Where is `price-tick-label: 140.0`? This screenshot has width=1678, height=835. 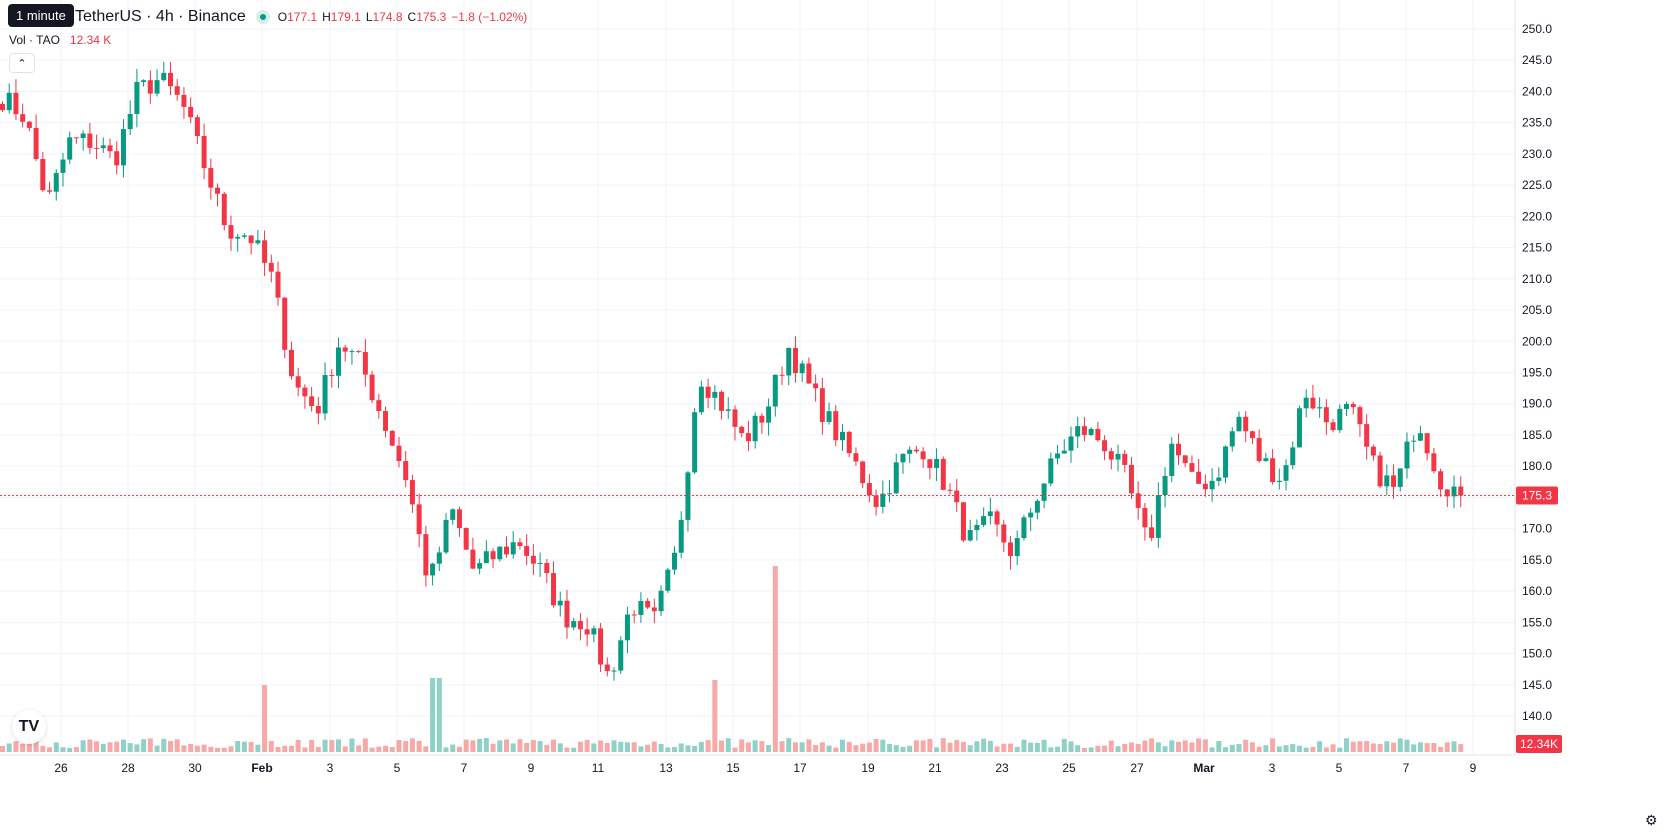 price-tick-label: 140.0 is located at coordinates (1537, 716).